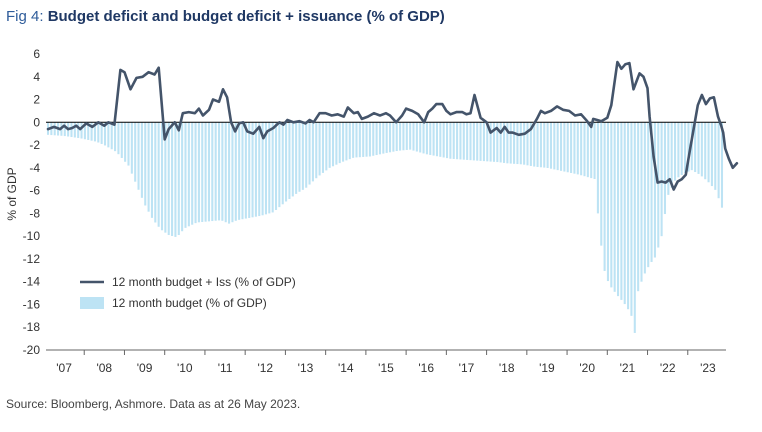  I want to click on x-tick-label: '19, so click(547, 368).